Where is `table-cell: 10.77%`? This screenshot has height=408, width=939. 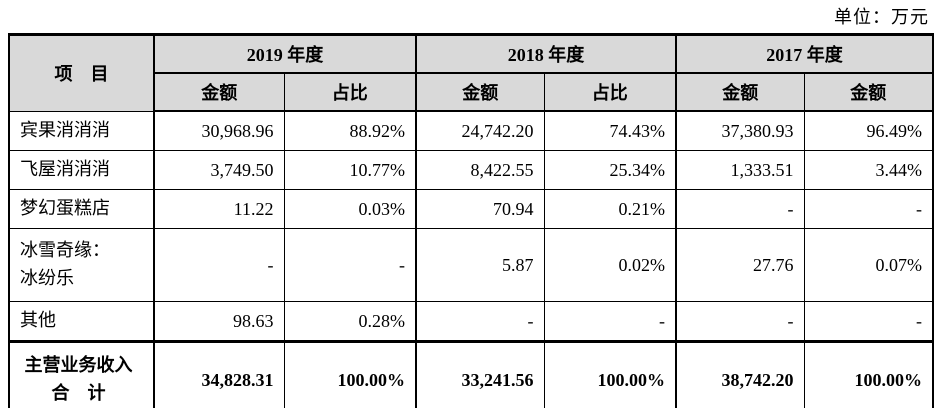 table-cell: 10.77% is located at coordinates (350, 170).